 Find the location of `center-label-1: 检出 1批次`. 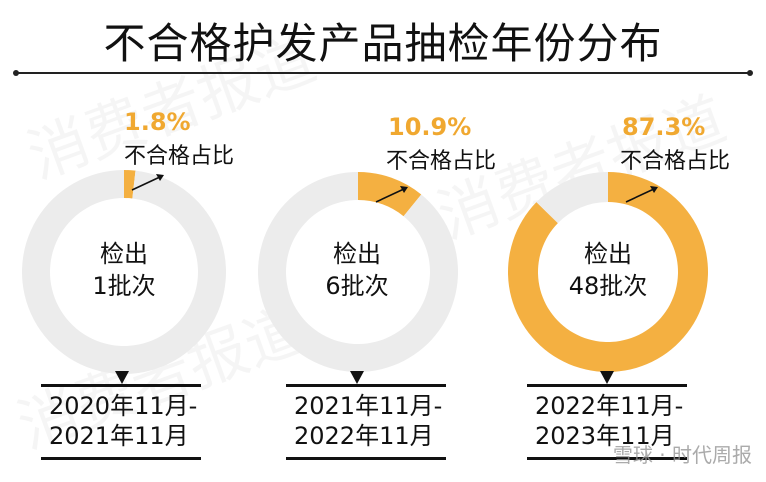

center-label-1: 检出 1批次 is located at coordinates (124, 270).